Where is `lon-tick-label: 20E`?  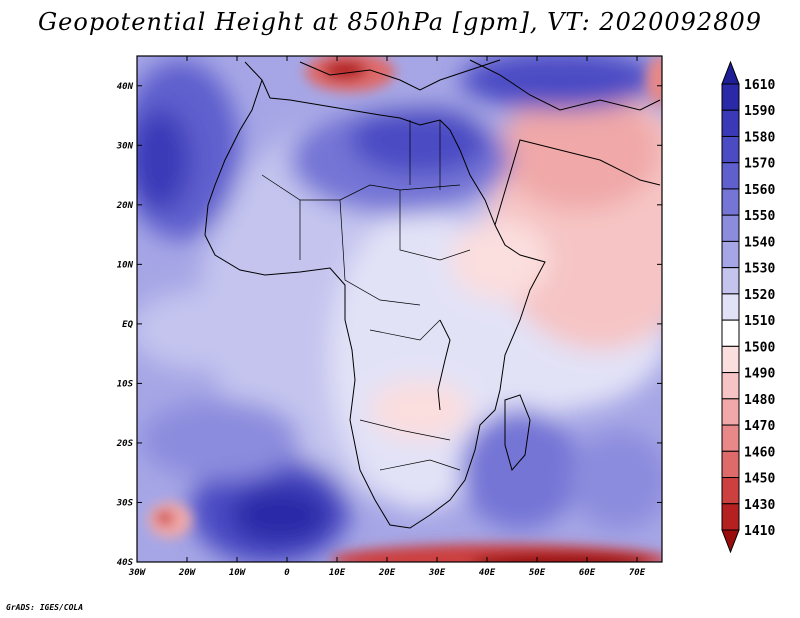
lon-tick-label: 20E is located at coordinates (387, 573).